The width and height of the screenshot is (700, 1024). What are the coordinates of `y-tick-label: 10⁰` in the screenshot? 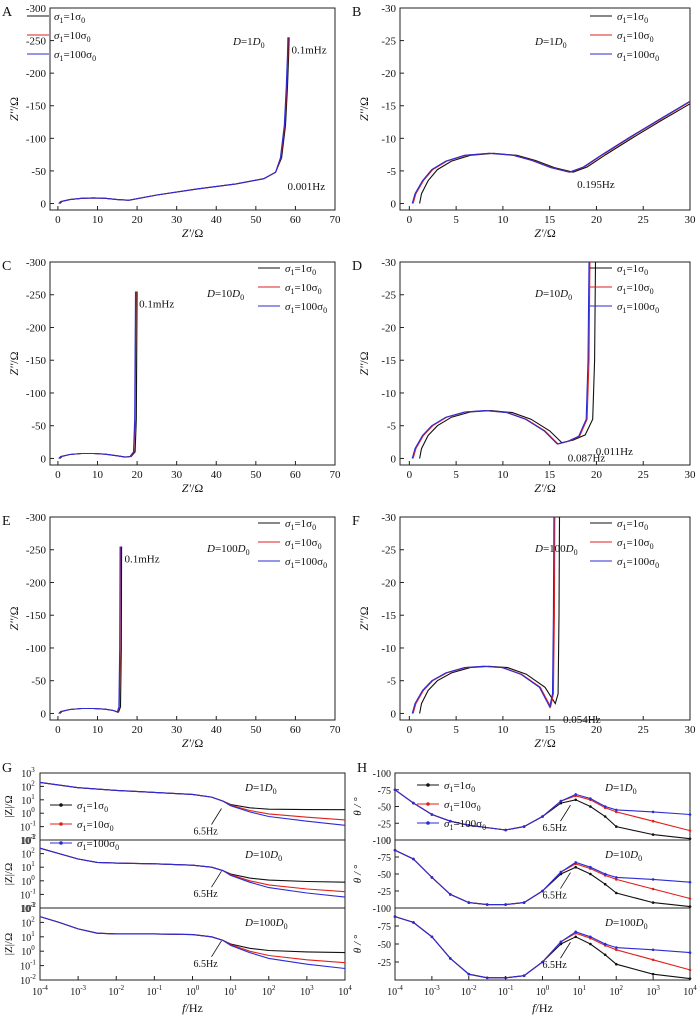 It's located at (28, 951).